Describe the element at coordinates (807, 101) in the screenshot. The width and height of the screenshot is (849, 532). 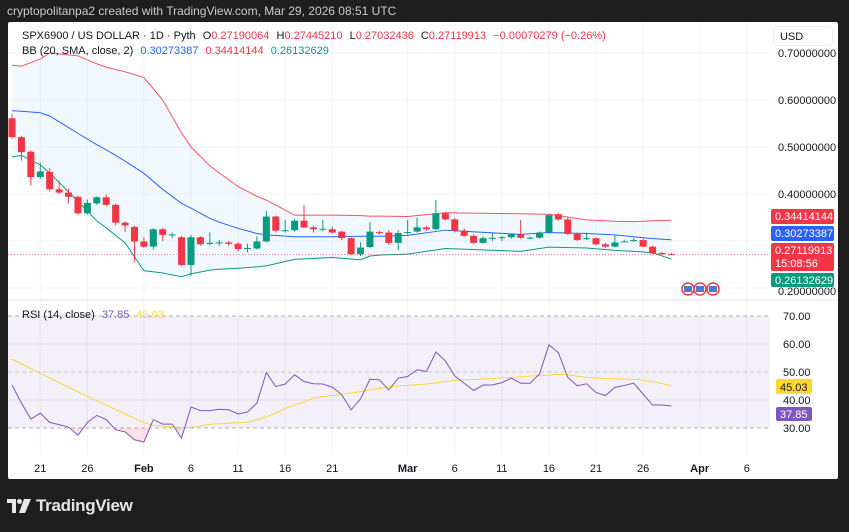
I see `price-tick-label: 0.60000000` at that location.